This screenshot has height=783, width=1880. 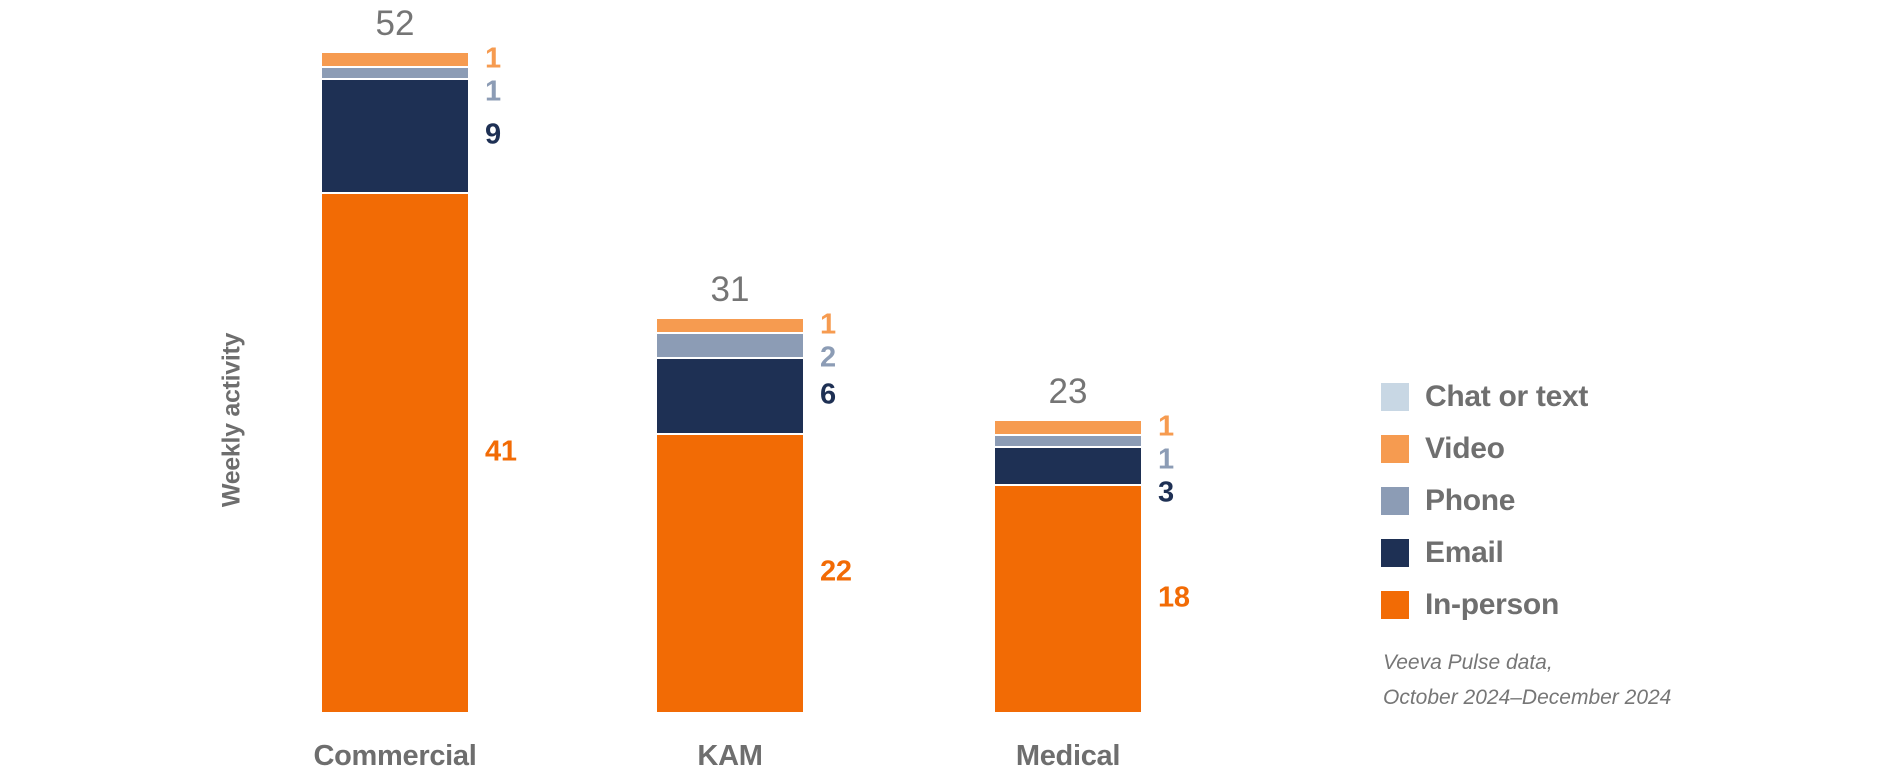 I want to click on legend-label: In-person, so click(x=1492, y=604).